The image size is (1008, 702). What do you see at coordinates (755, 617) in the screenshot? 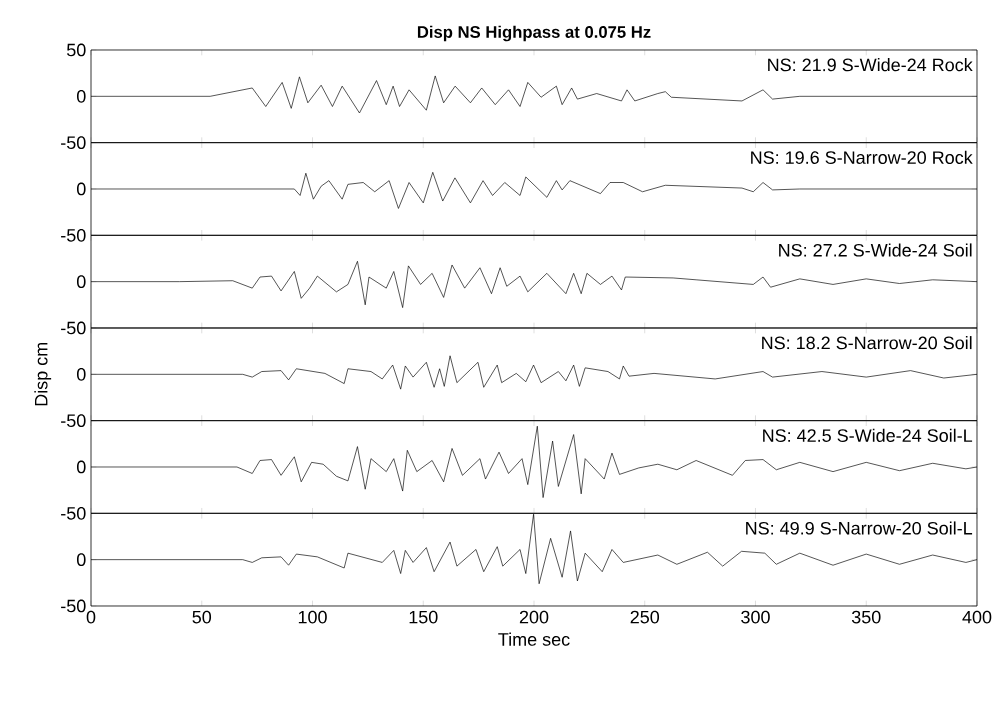
I see `x-tick-label: 300` at bounding box center [755, 617].